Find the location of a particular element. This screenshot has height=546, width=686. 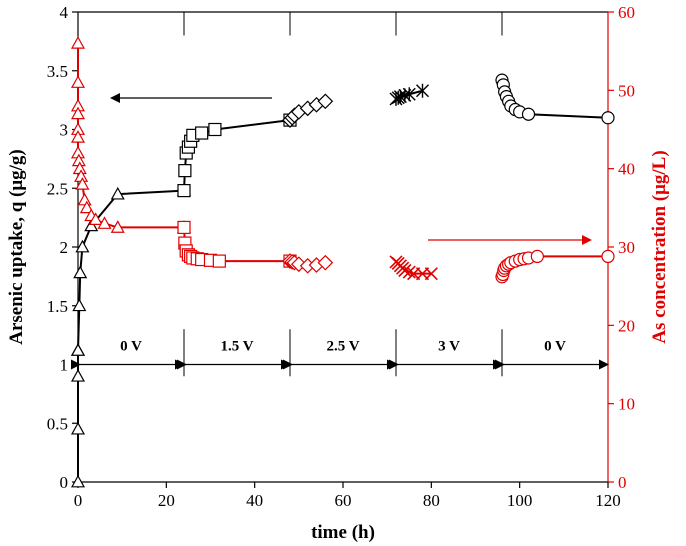

phase-label: 1.5 V is located at coordinates (236, 346).